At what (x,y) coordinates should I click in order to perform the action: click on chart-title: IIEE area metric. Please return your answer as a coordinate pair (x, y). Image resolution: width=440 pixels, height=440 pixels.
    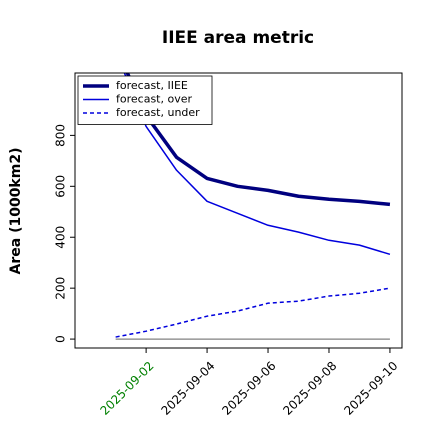
    Looking at the image, I should click on (238, 38).